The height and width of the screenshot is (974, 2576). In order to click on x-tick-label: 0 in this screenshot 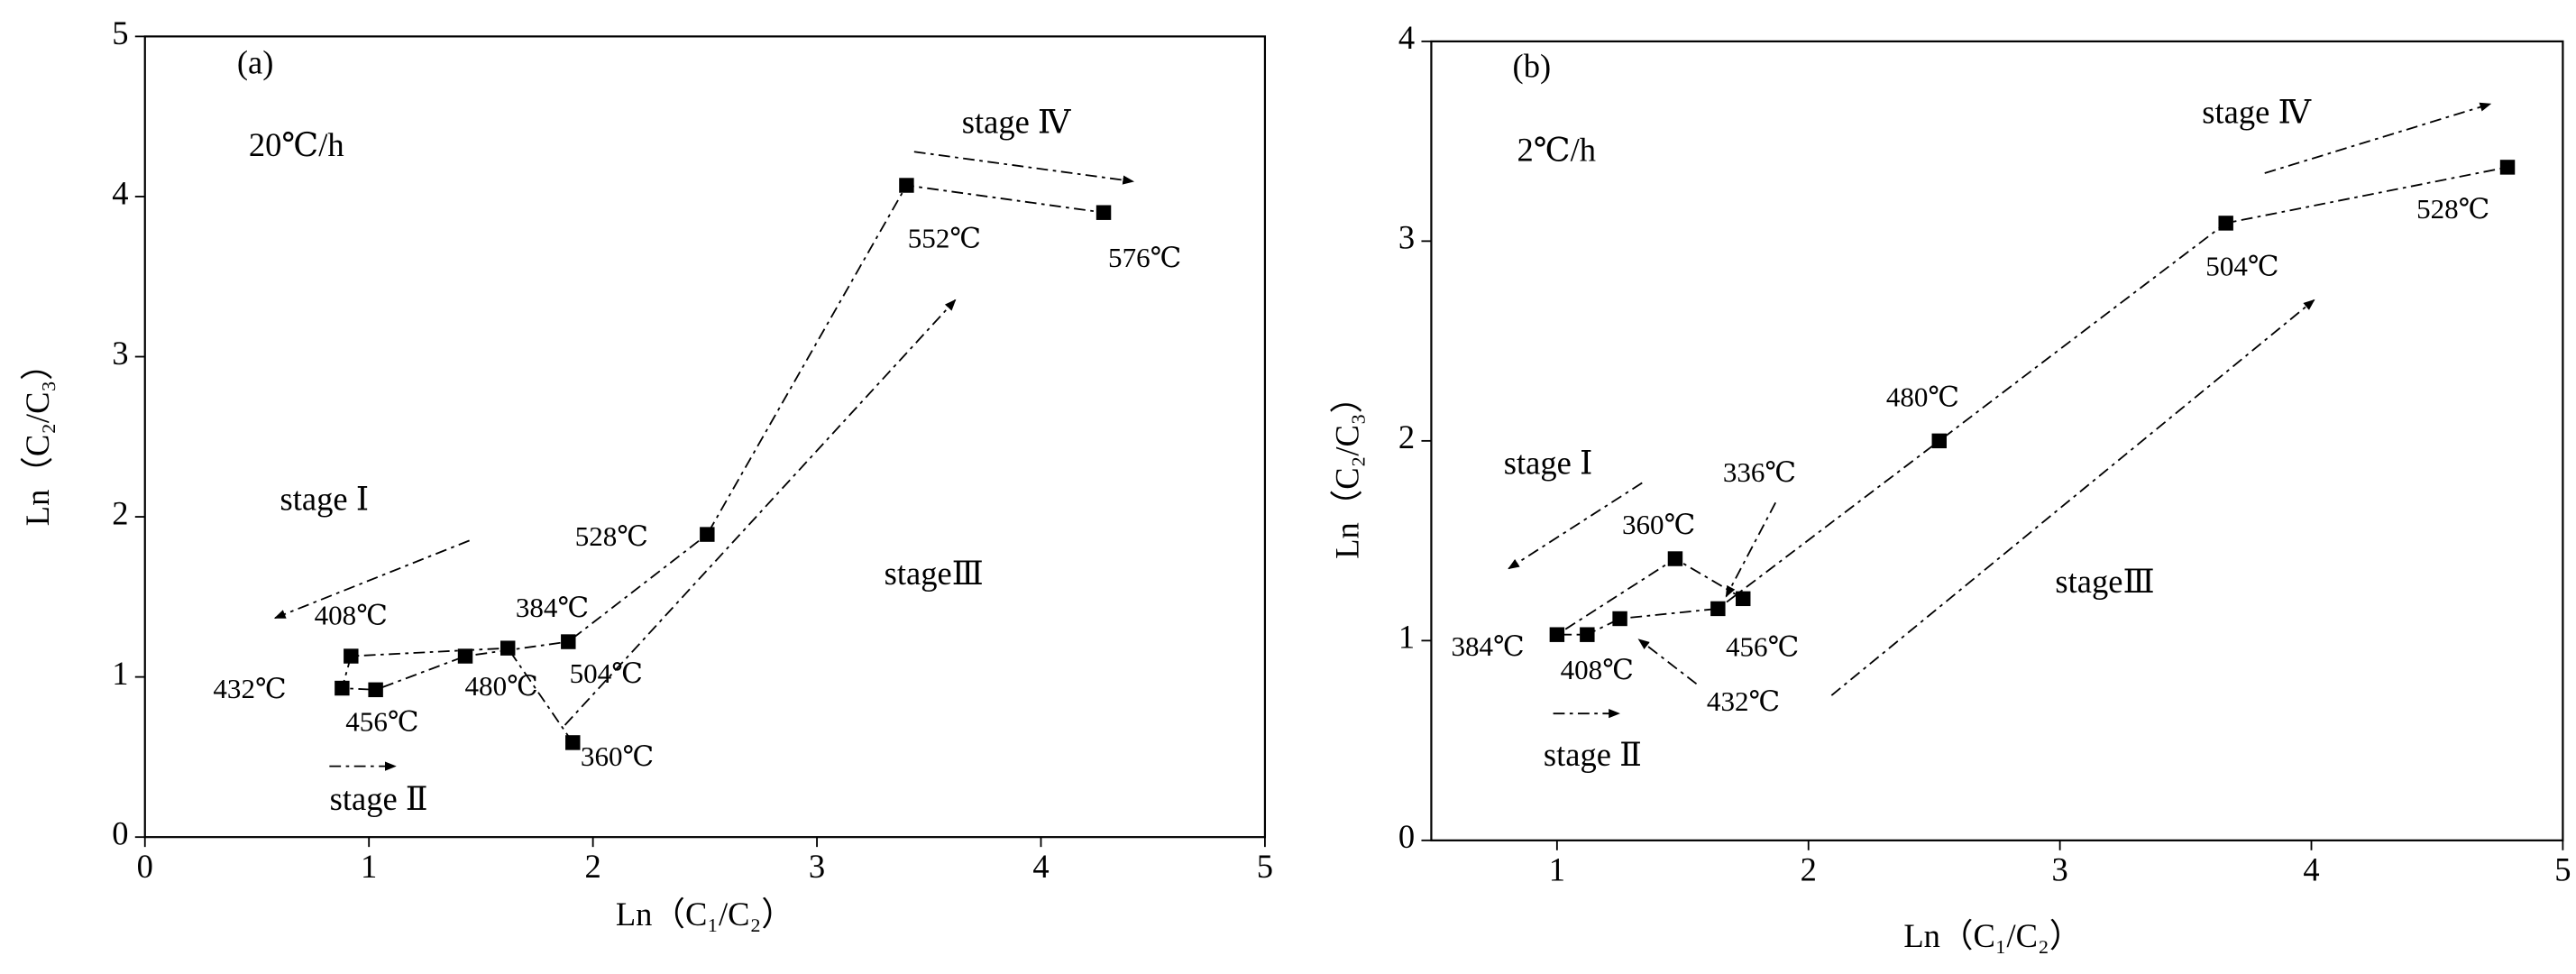, I will do `click(145, 867)`.